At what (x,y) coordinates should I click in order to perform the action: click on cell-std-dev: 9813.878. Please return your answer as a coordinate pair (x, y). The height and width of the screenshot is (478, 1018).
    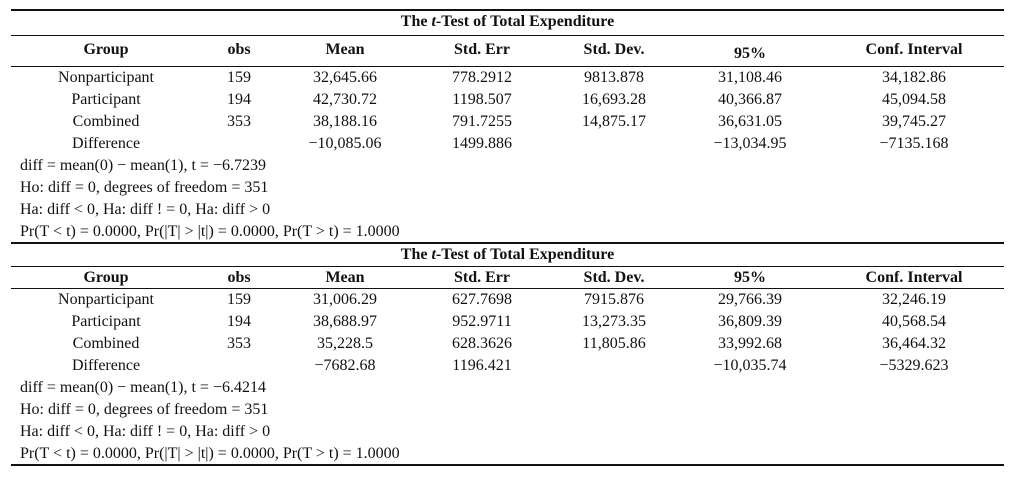
    Looking at the image, I should click on (614, 77).